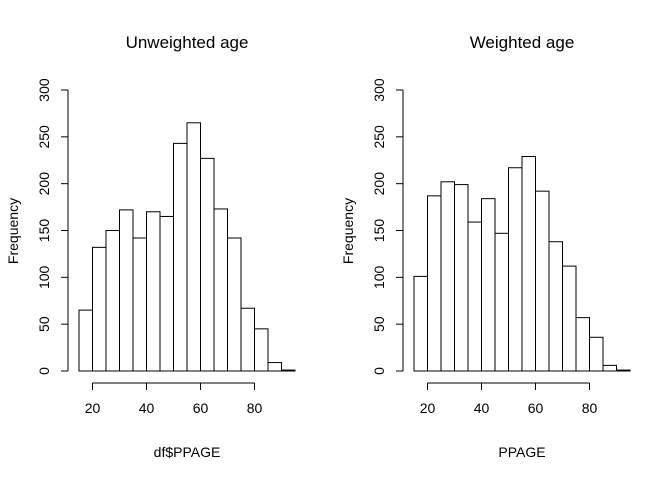 This screenshot has height=480, width=672. Describe the element at coordinates (522, 42) in the screenshot. I see `chart-title: Weighted age` at that location.